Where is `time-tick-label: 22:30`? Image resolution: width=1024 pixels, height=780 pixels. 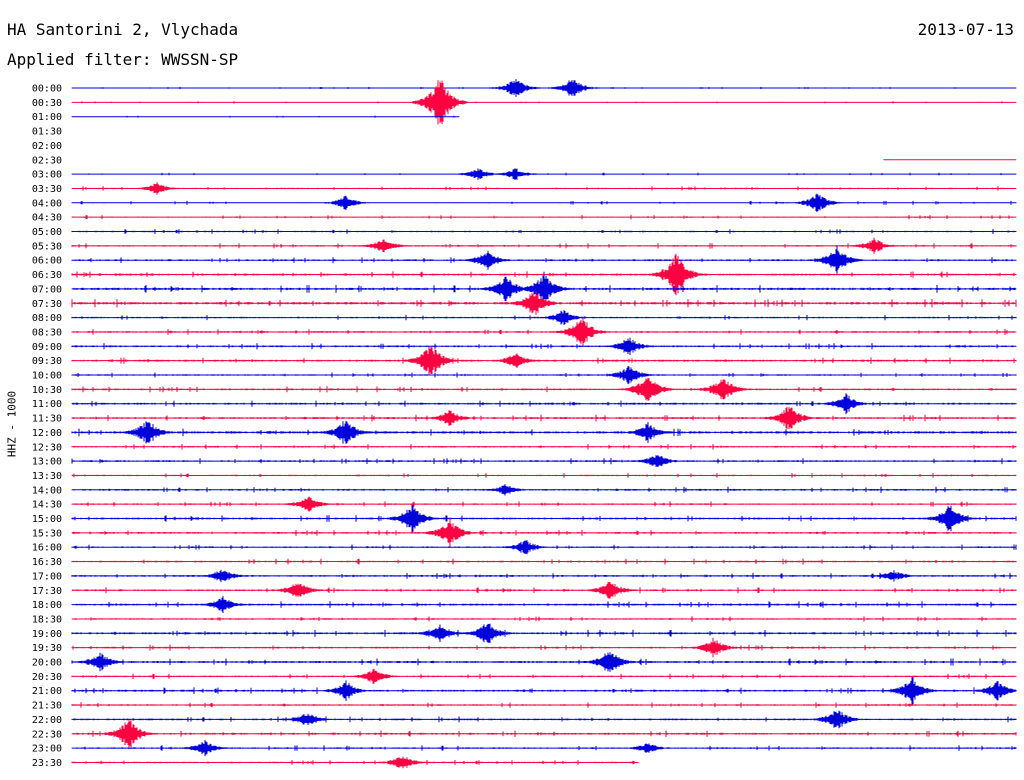 time-tick-label: 22:30 is located at coordinates (47, 734).